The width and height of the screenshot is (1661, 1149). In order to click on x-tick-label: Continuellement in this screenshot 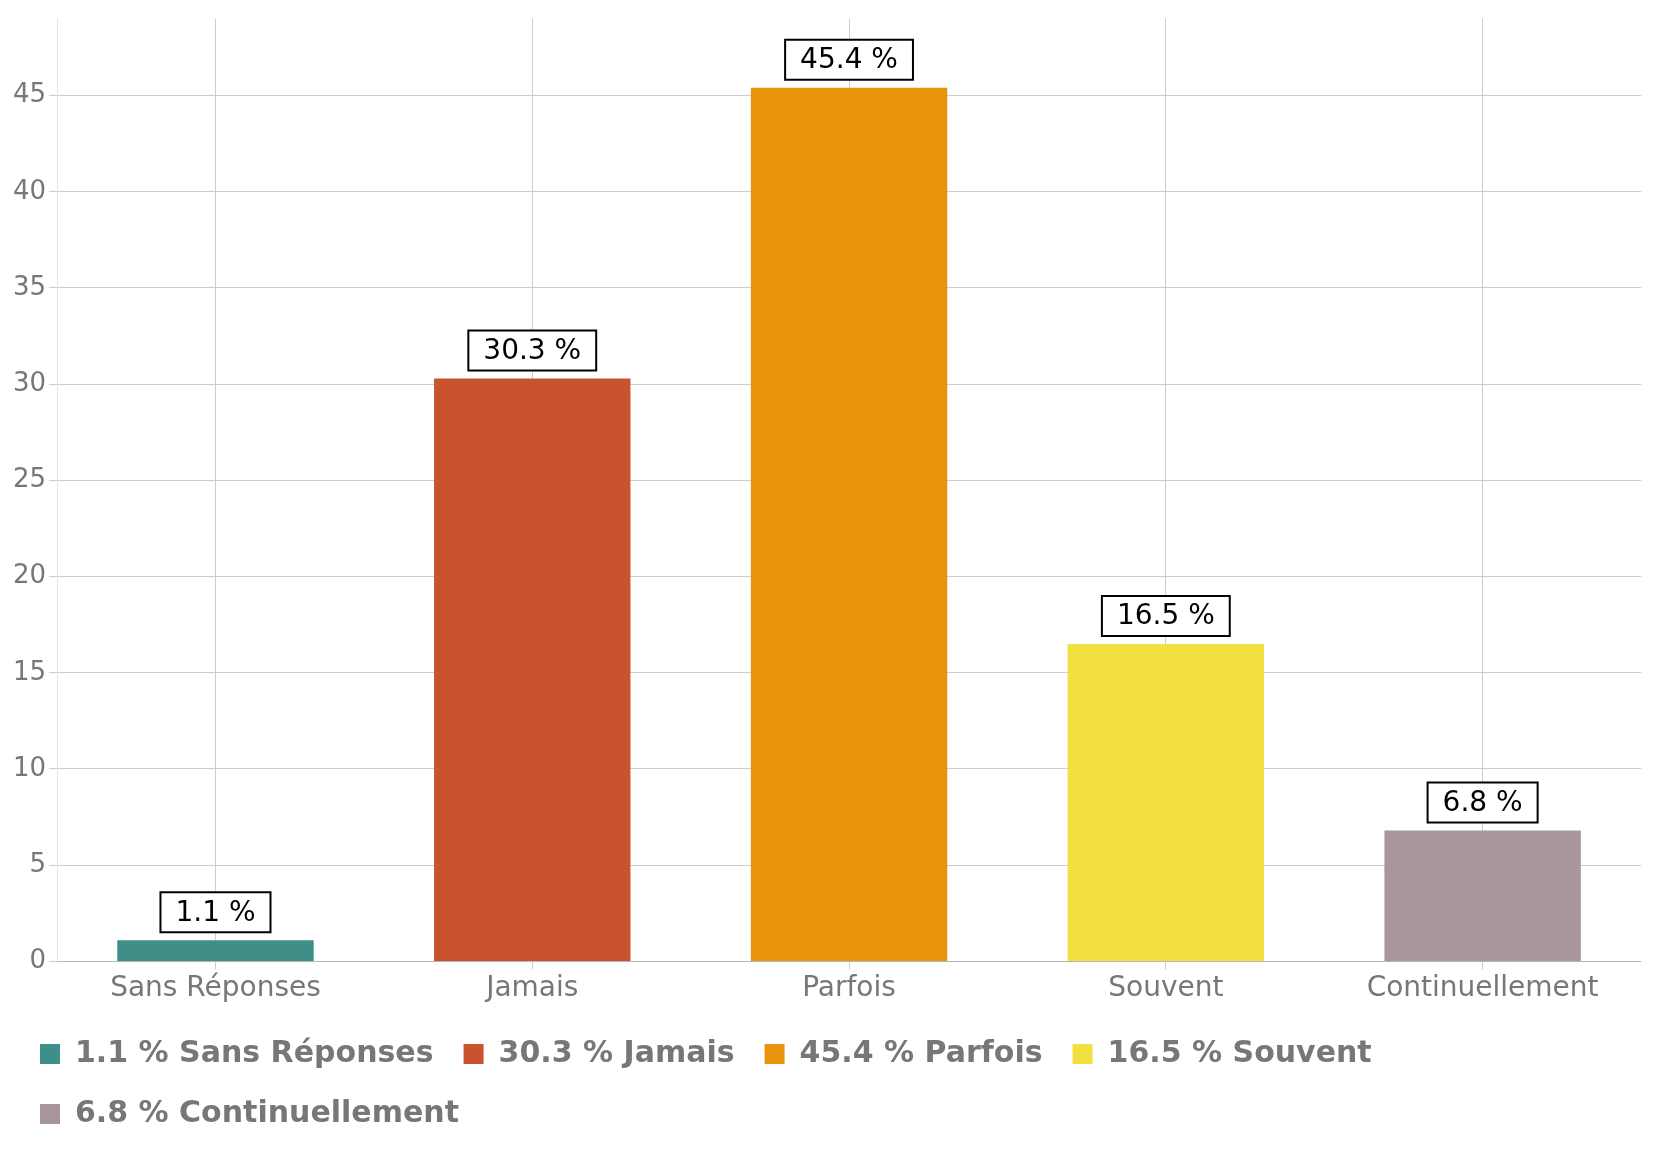, I will do `click(1482, 987)`.